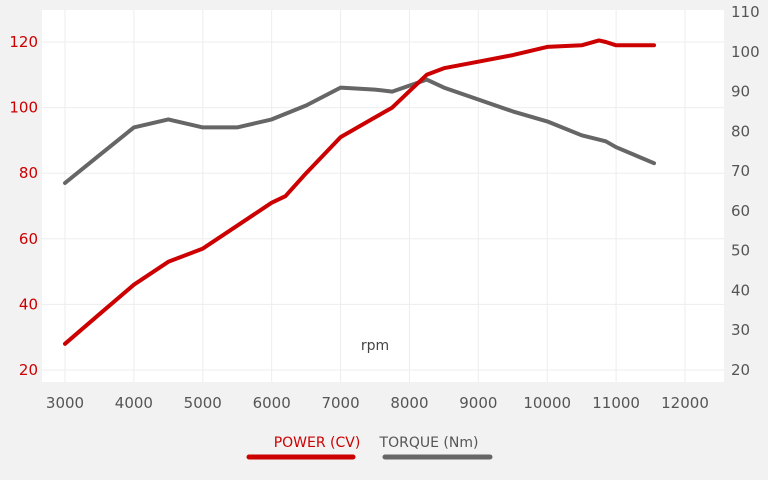  Describe the element at coordinates (740, 370) in the screenshot. I see `right-tick-label: 20` at that location.